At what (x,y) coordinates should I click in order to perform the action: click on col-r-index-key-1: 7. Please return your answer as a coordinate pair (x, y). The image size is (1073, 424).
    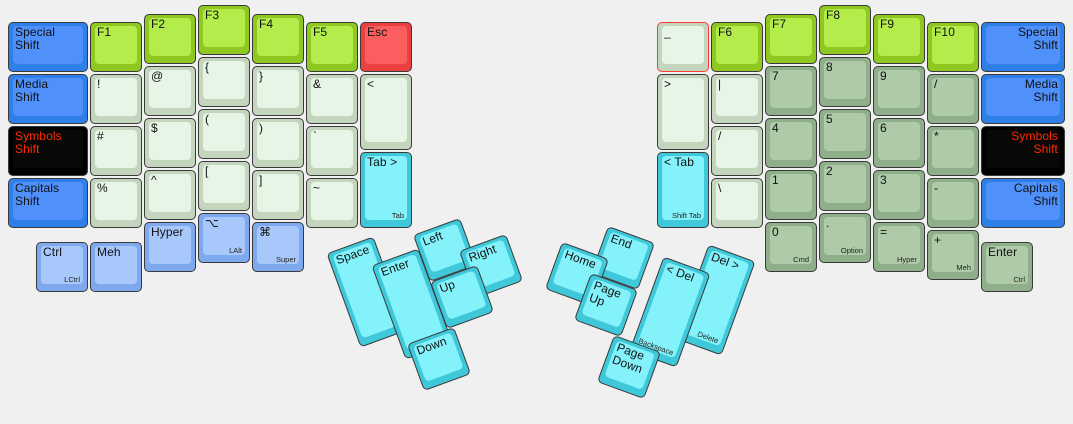
    Looking at the image, I should click on (791, 91).